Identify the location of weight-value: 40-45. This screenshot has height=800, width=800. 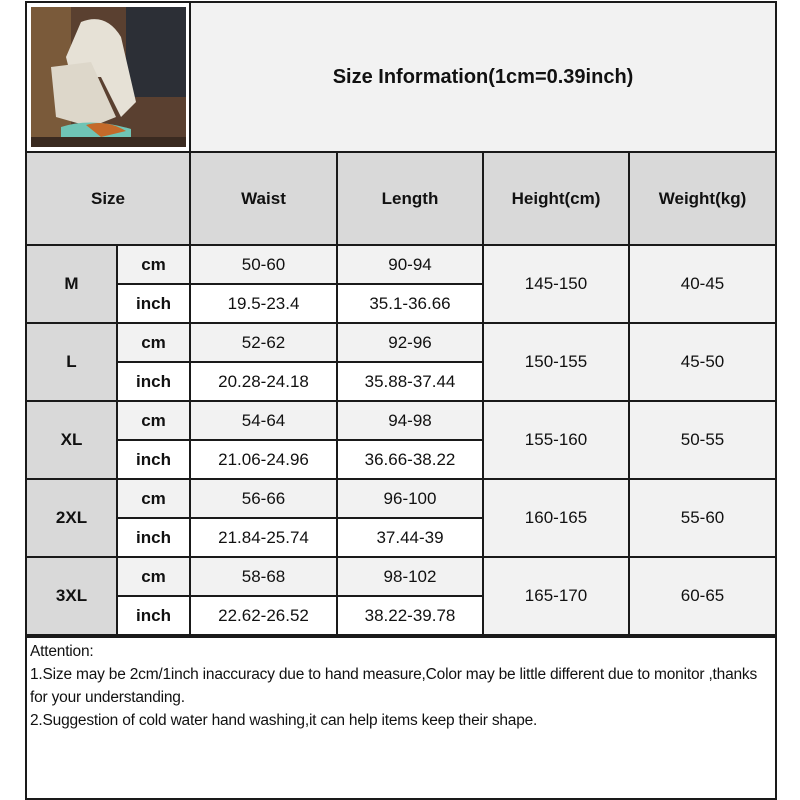
(702, 284).